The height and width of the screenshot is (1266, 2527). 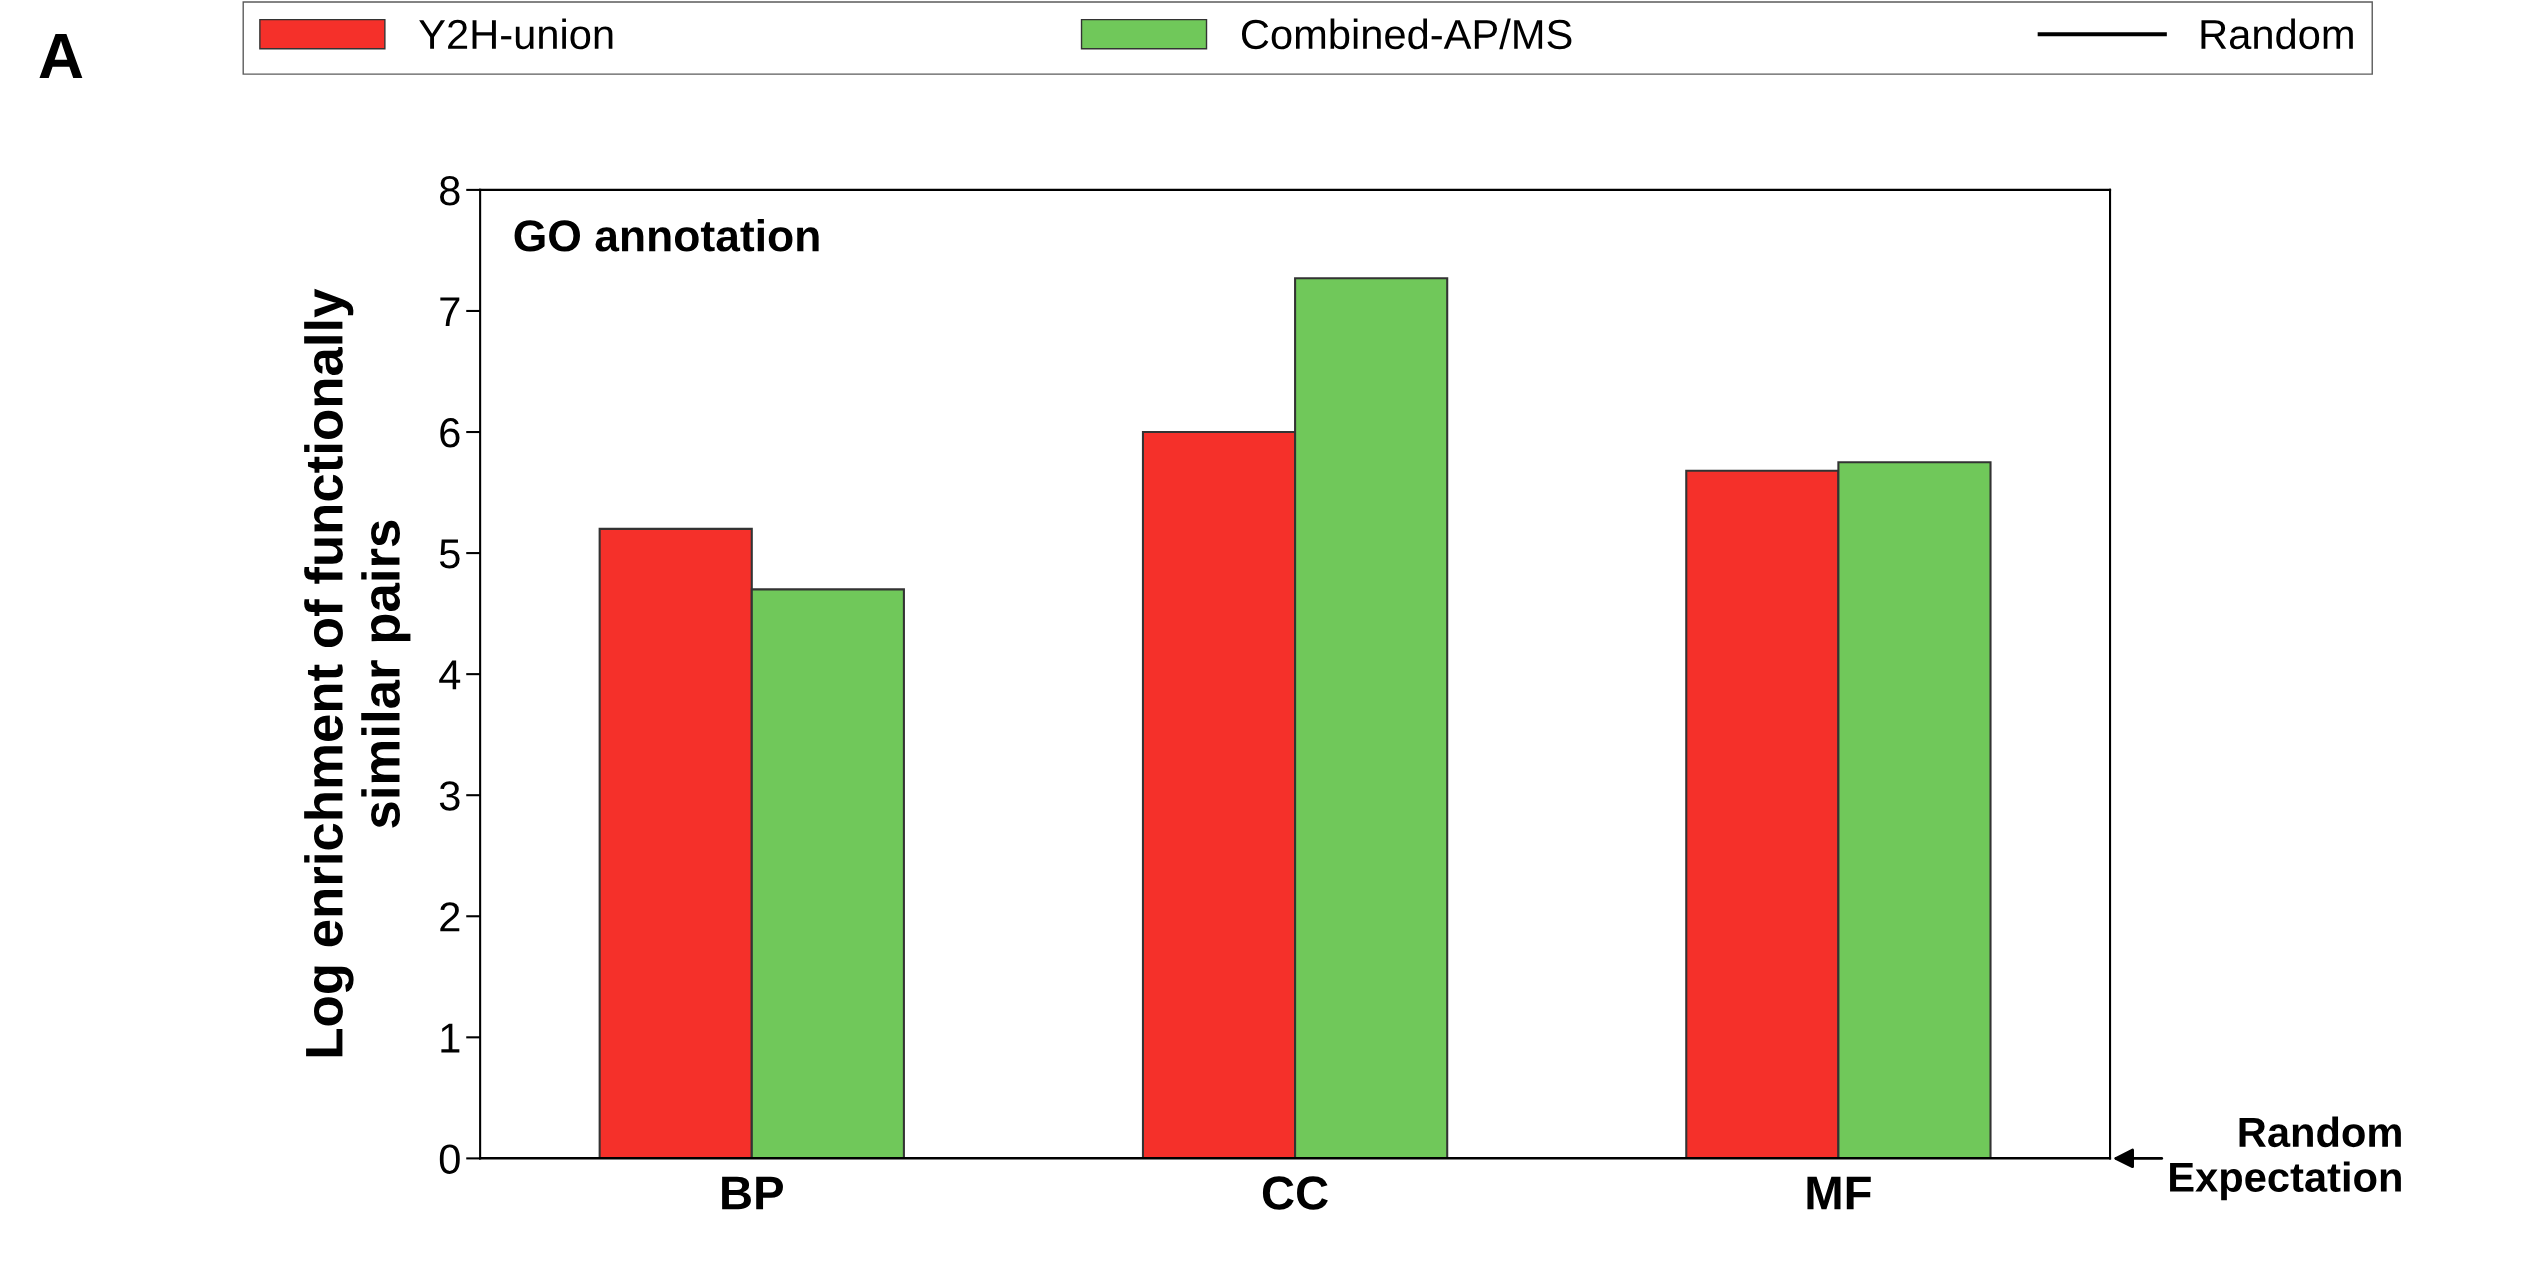 What do you see at coordinates (450, 675) in the screenshot?
I see `y-tick-label: 4` at bounding box center [450, 675].